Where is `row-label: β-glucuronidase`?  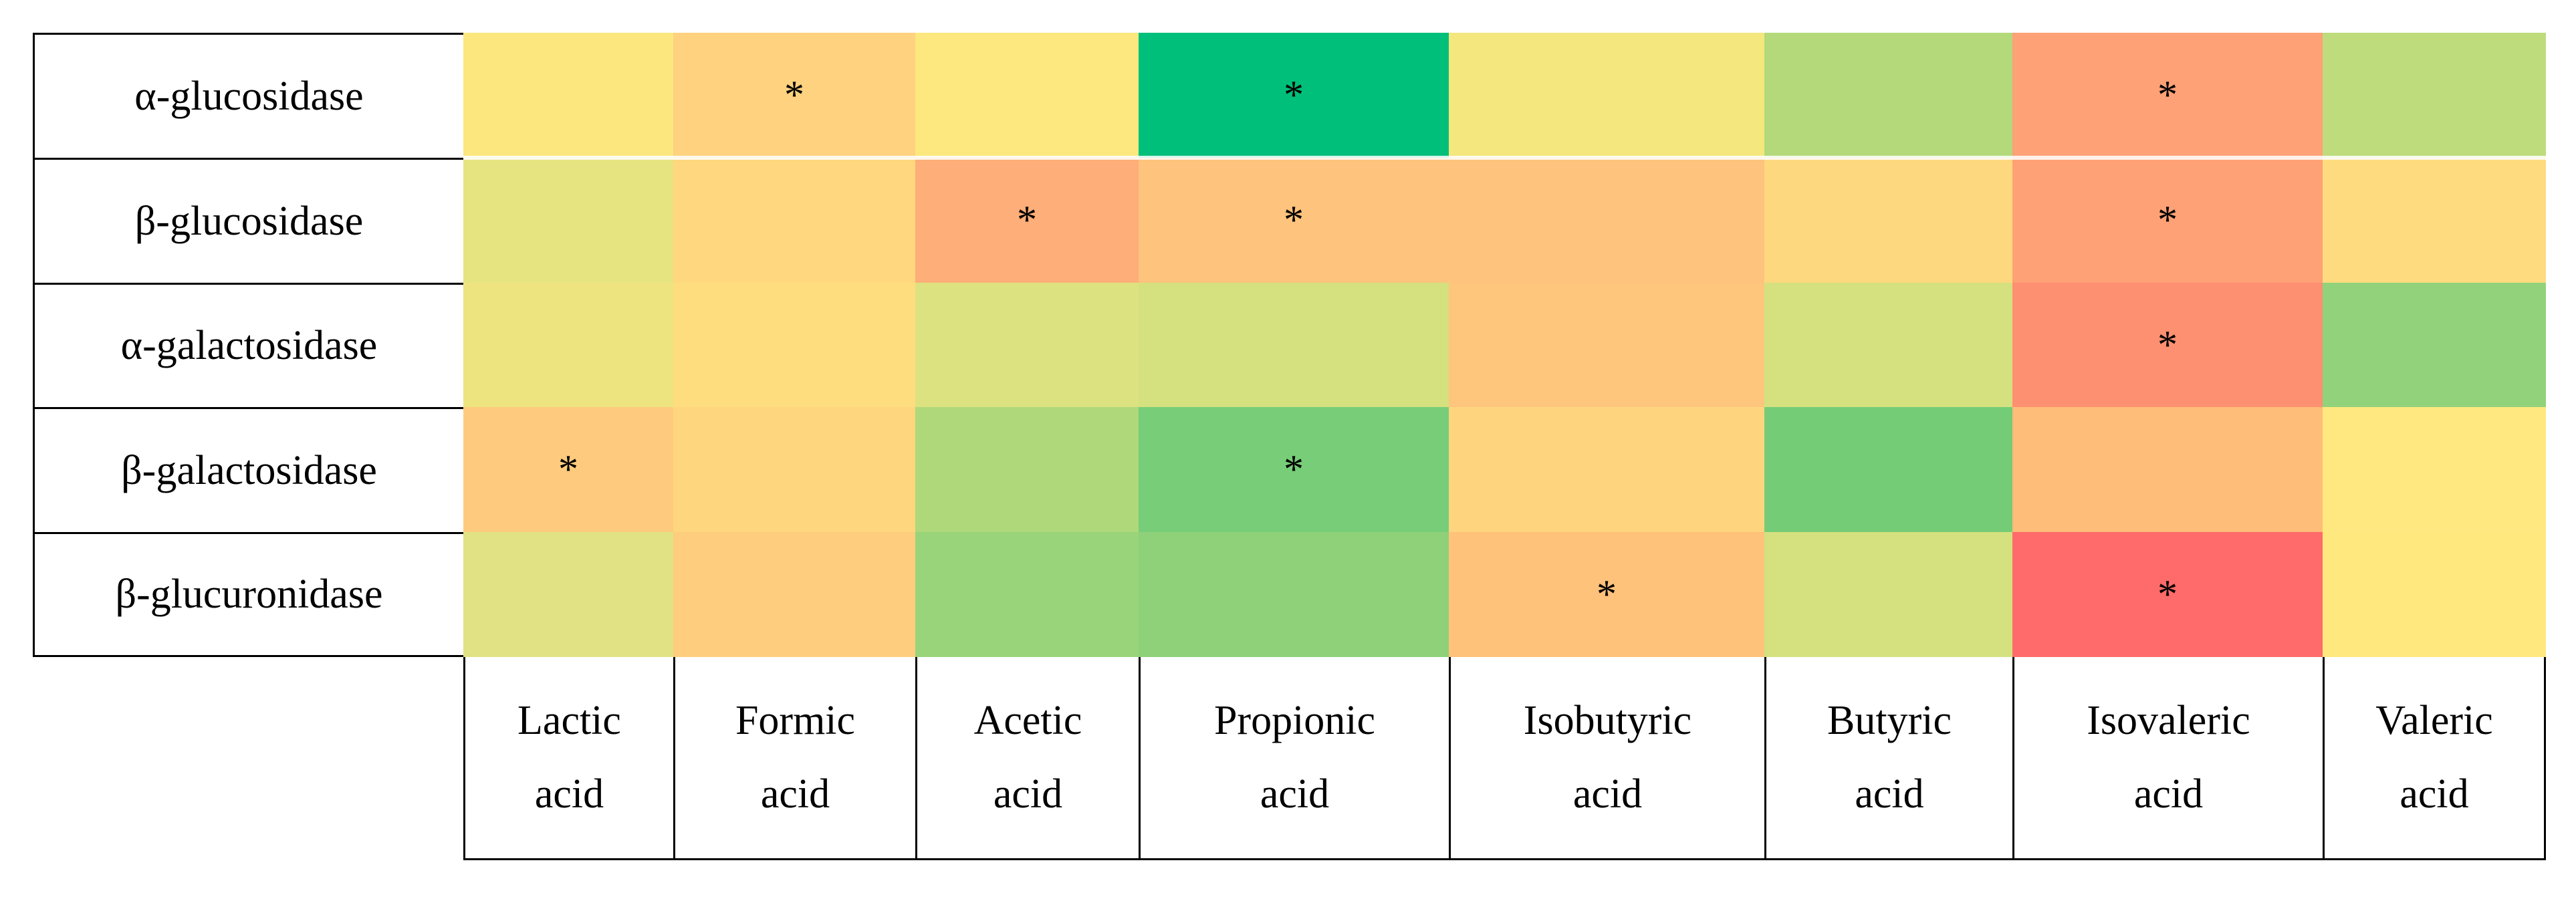
row-label: β-glucuronidase is located at coordinates (248, 594).